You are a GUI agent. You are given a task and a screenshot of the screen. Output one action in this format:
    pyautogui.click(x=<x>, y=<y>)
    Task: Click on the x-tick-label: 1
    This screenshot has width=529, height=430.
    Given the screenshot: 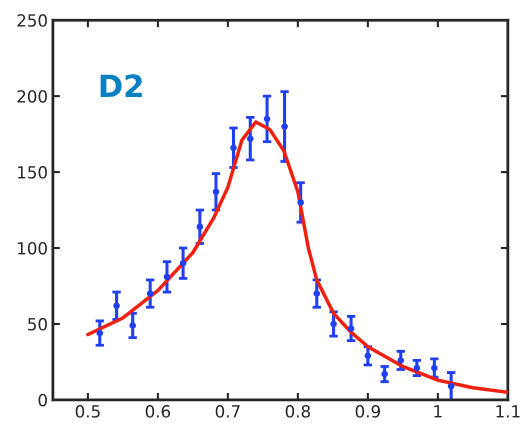 What is the action you would take?
    pyautogui.click(x=438, y=411)
    